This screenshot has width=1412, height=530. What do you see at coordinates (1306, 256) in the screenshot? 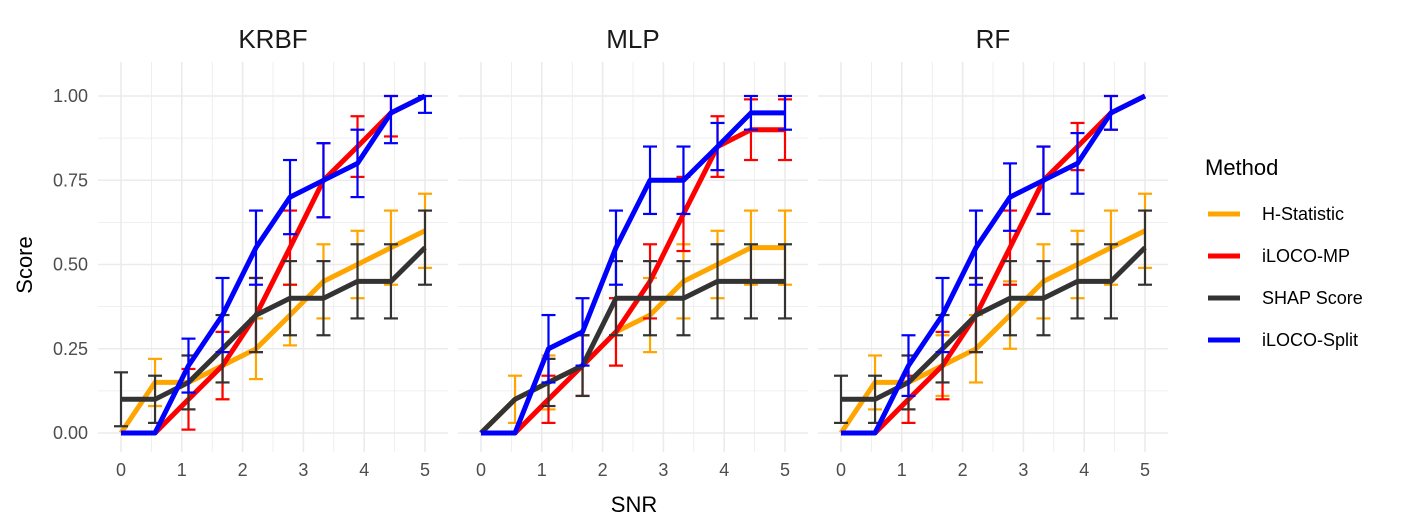
I see `legend-label: iLOCO-MP` at bounding box center [1306, 256].